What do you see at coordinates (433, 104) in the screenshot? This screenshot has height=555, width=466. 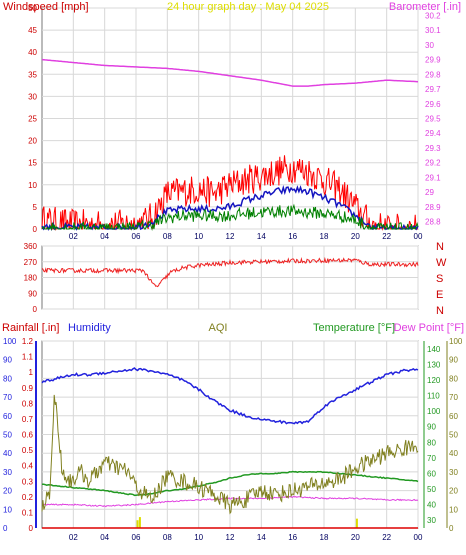 I see `barometer-tick-label: 29.6` at bounding box center [433, 104].